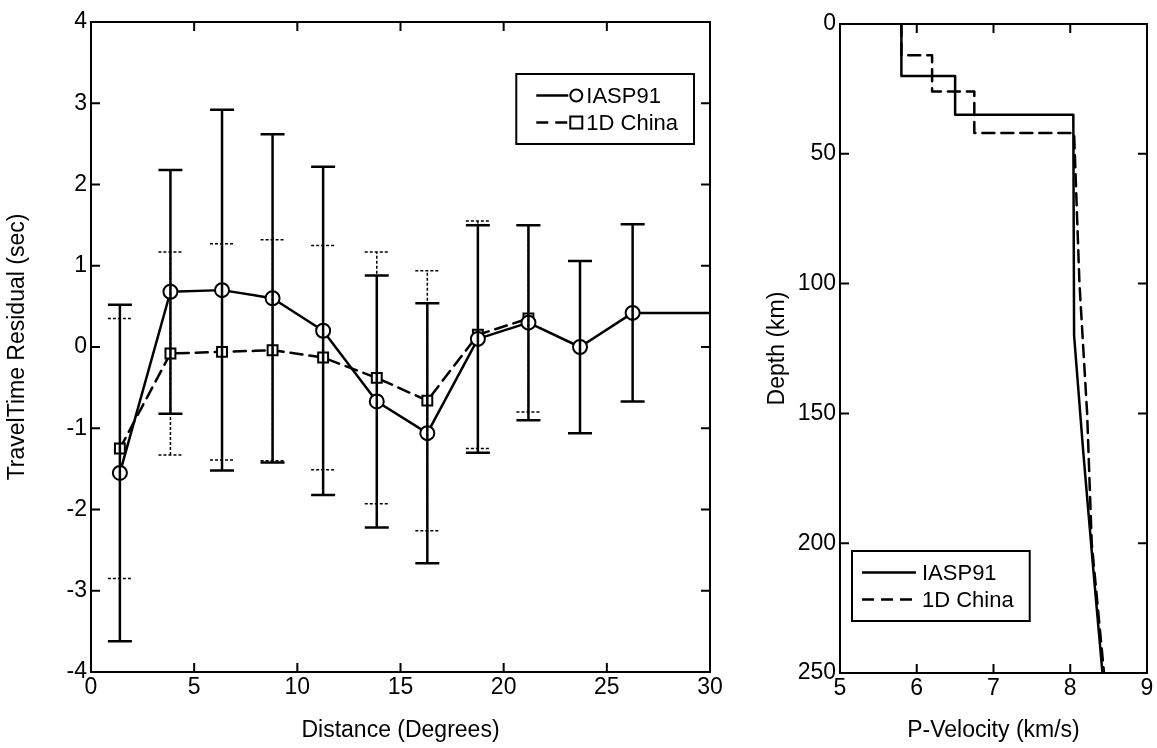 This screenshot has width=1157, height=748. Describe the element at coordinates (823, 152) in the screenshot. I see `y-tick-label: 50` at that location.